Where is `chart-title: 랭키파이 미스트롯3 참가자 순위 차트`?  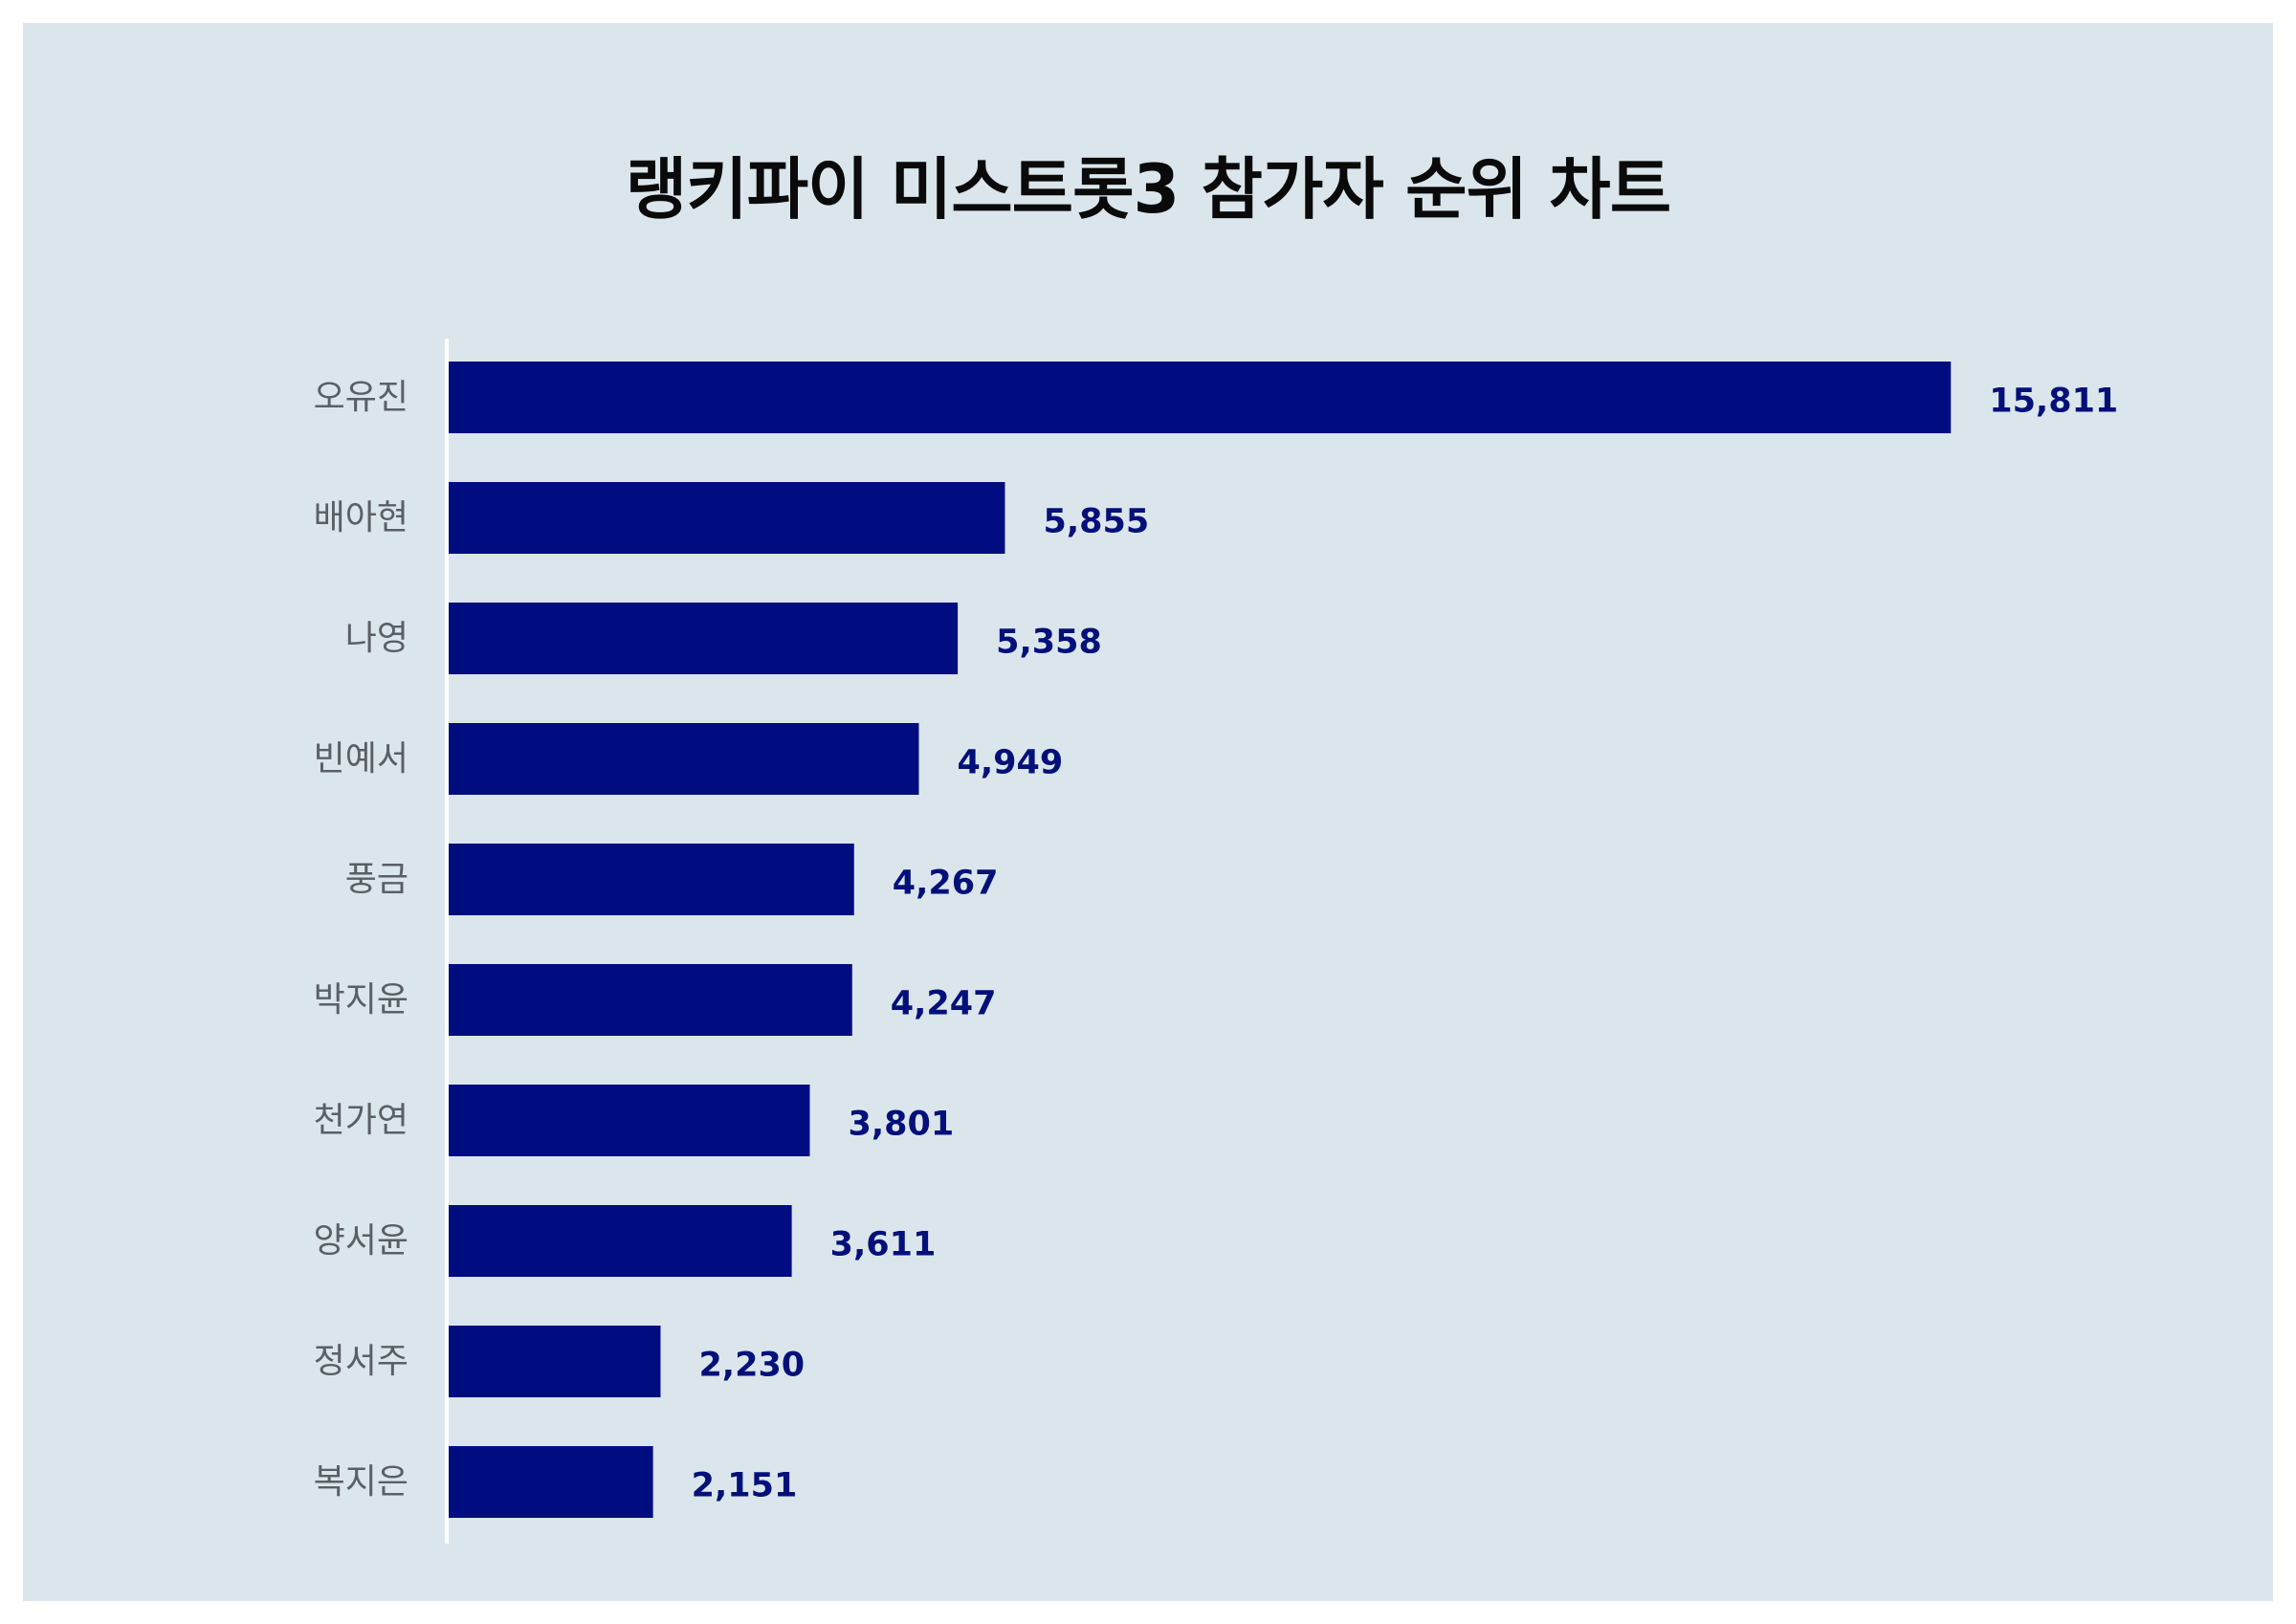 chart-title: 랭키파이 미스트롯3 참가자 순위 차트 is located at coordinates (1148, 190).